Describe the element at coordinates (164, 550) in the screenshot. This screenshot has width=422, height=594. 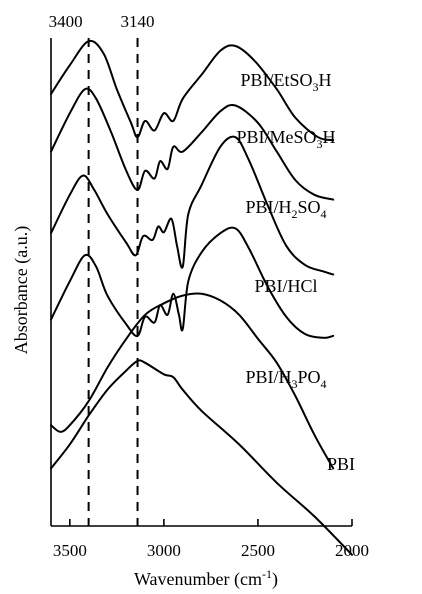
I see `x-tick-label-3000: 3000` at that location.